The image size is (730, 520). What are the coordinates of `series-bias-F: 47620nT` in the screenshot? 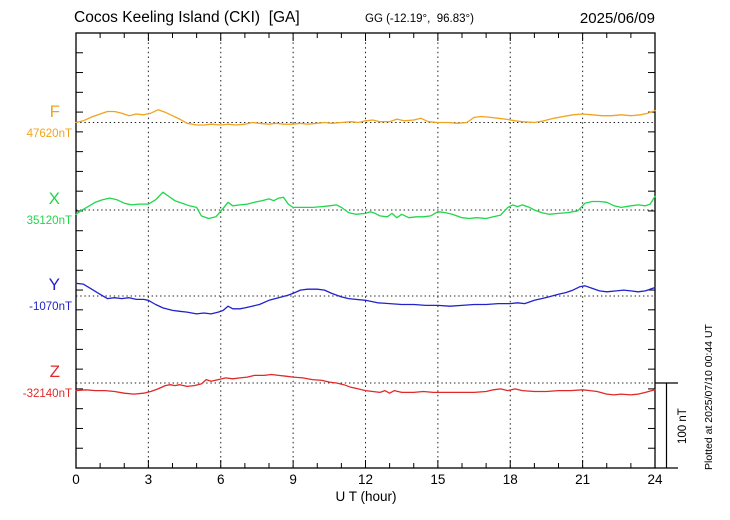 It's located at (49, 133).